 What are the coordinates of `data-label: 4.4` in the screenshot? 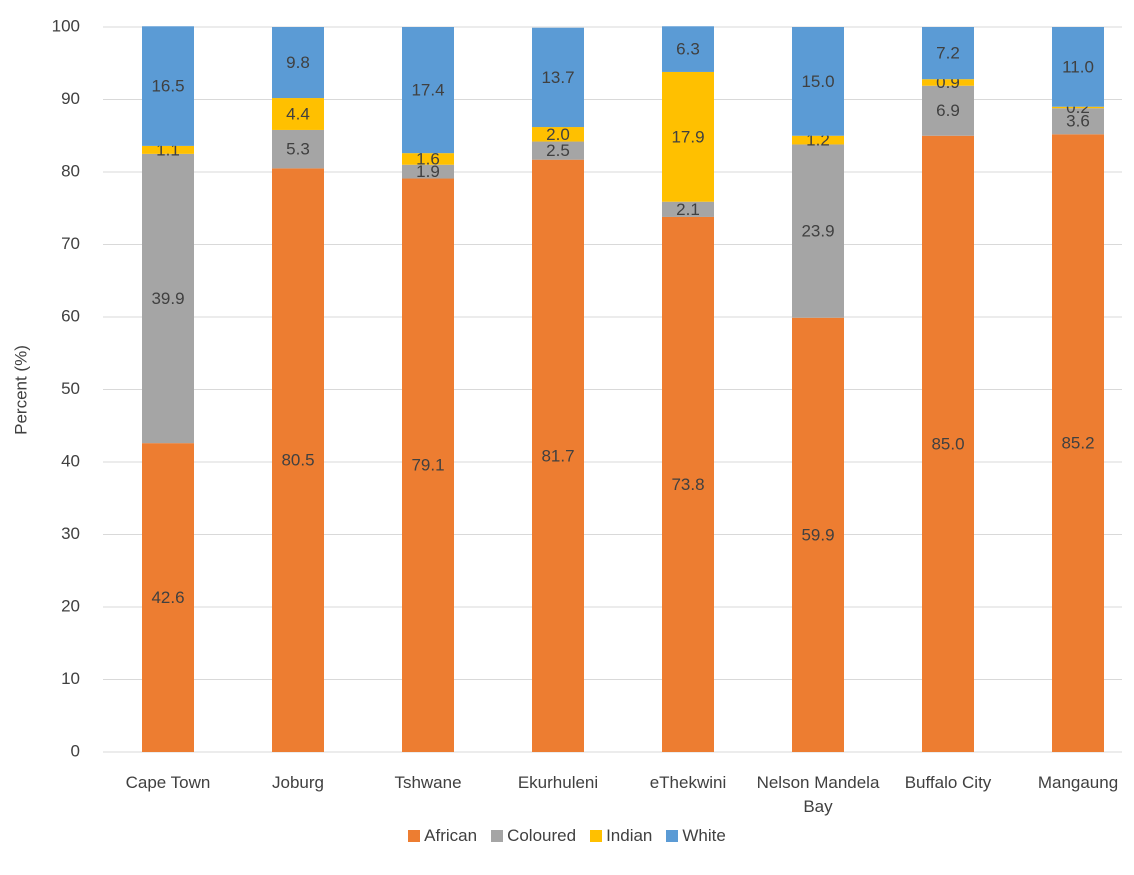 It's located at (298, 113).